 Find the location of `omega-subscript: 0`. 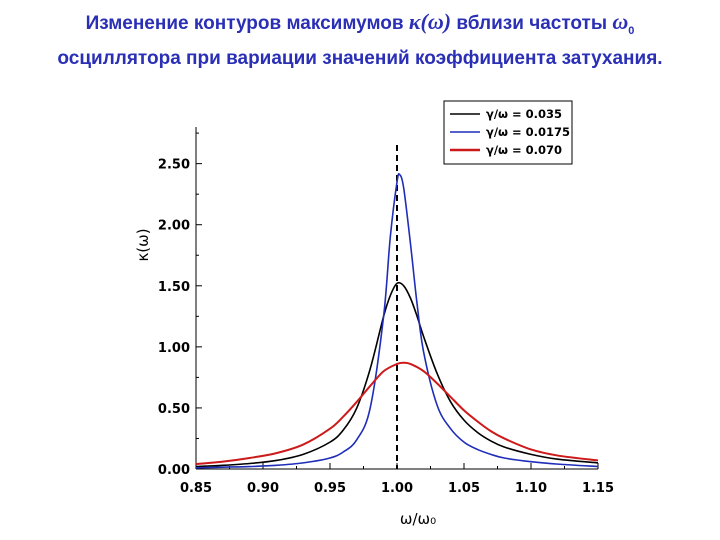

omega-subscript: 0 is located at coordinates (631, 30).